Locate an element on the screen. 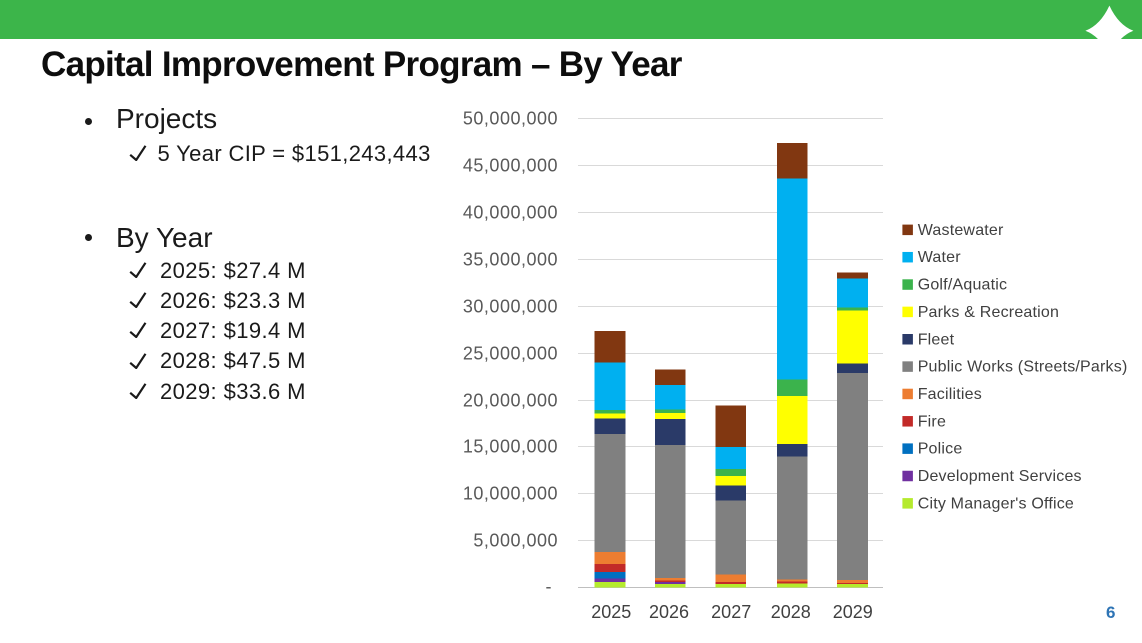  svg-text: City Manager's Office is located at coordinates (996, 503).